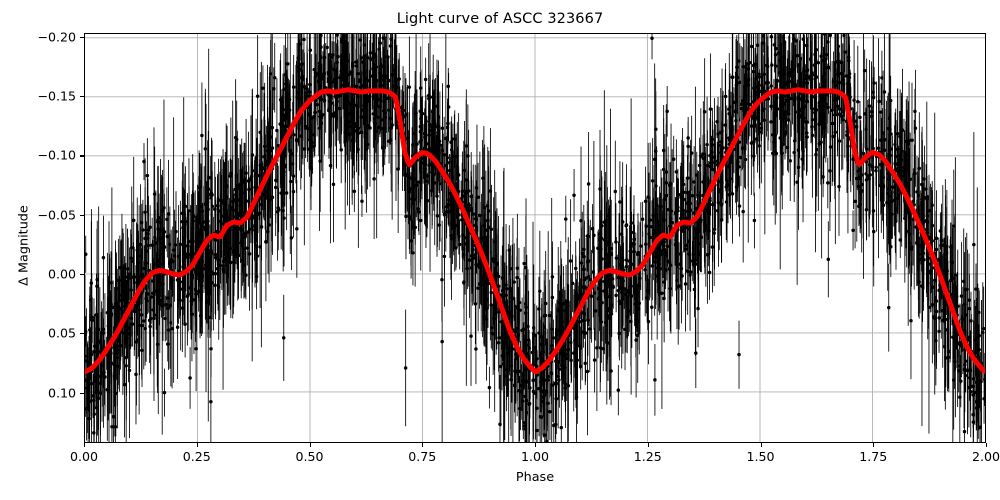 The width and height of the screenshot is (1000, 500). What do you see at coordinates (24, 245) in the screenshot?
I see `y-axis-label: Δ Magnitude` at bounding box center [24, 245].